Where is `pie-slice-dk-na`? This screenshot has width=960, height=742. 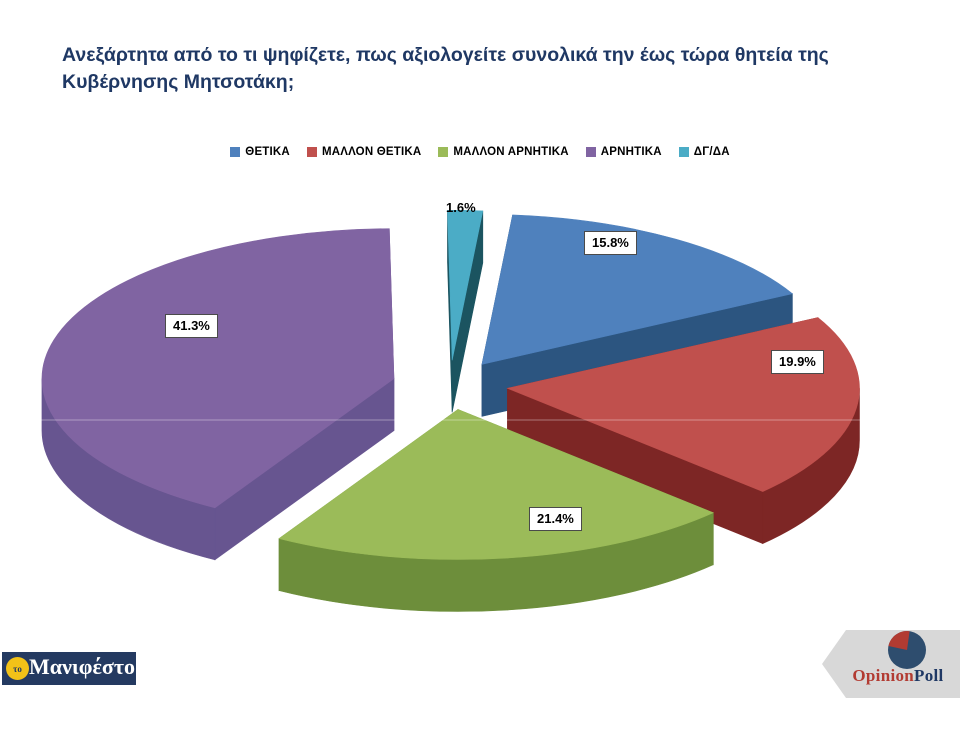 pie-slice-dk-na is located at coordinates (465, 311).